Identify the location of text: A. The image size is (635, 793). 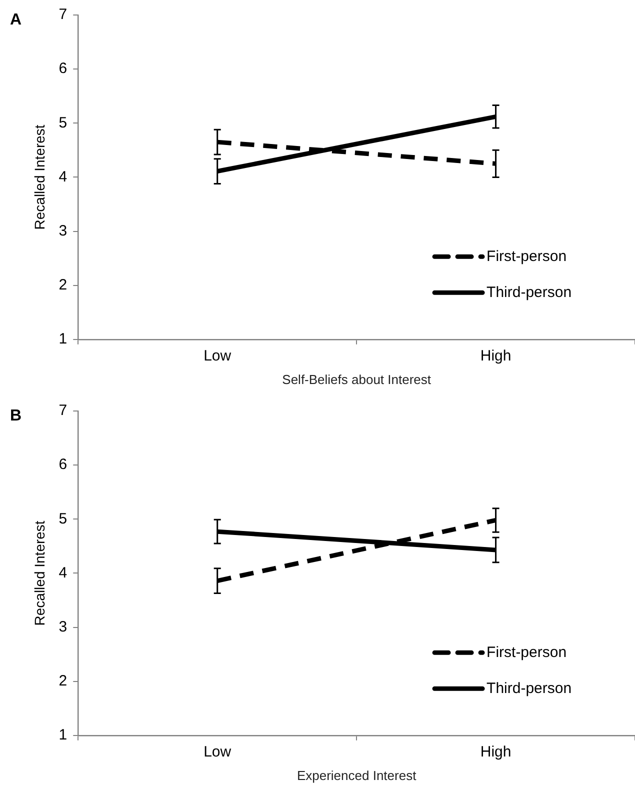
(16, 19).